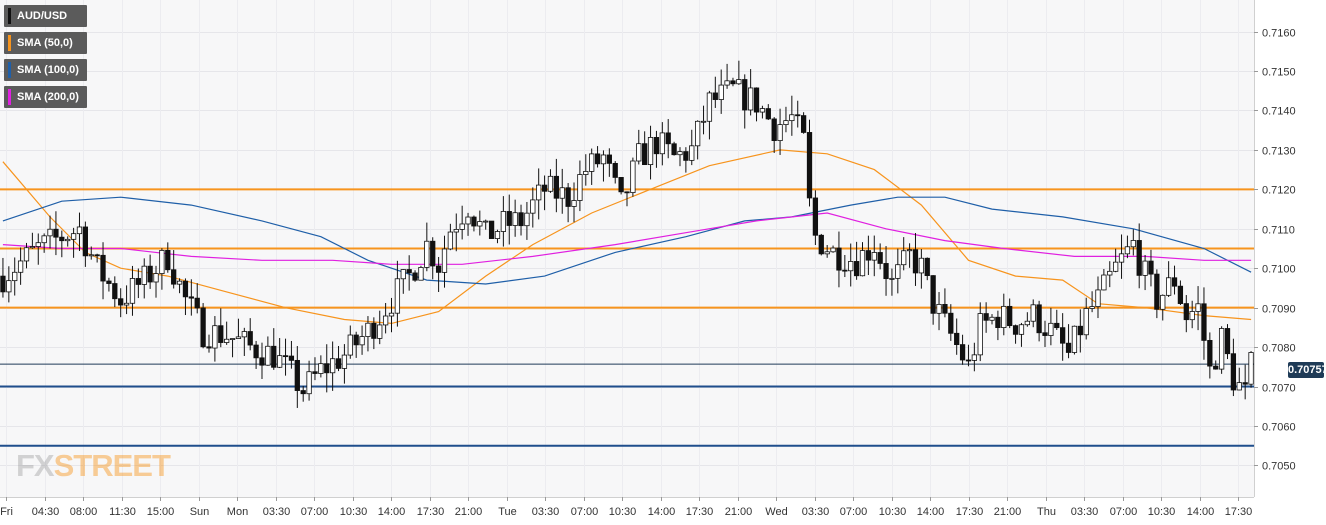 This screenshot has width=1326, height=525. Describe the element at coordinates (9, 97) in the screenshot. I see `legend-swatch` at that location.